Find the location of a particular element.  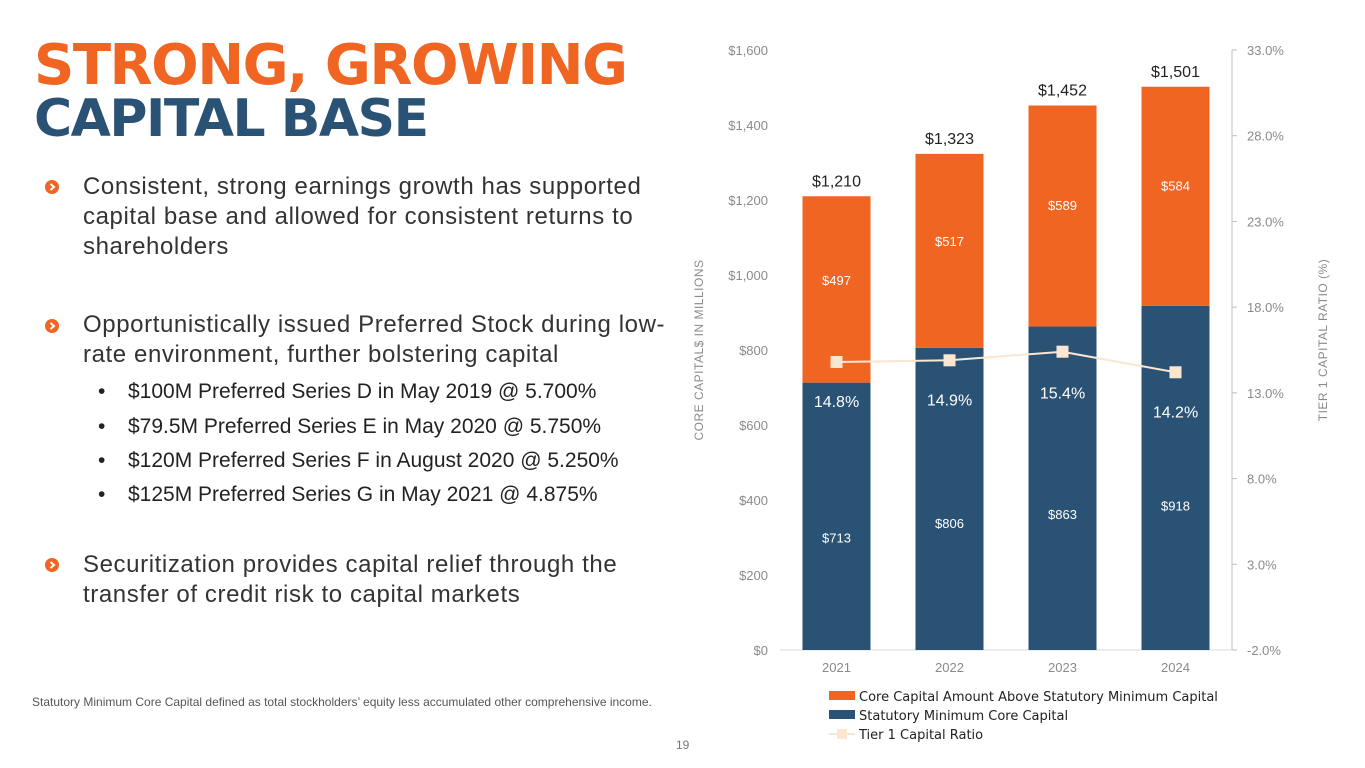

legend-swatch-ratio-marker is located at coordinates (842, 734).